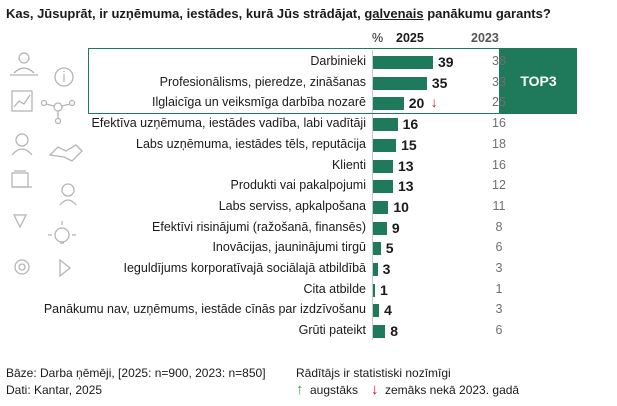  I want to click on top3-box, so click(294, 81).